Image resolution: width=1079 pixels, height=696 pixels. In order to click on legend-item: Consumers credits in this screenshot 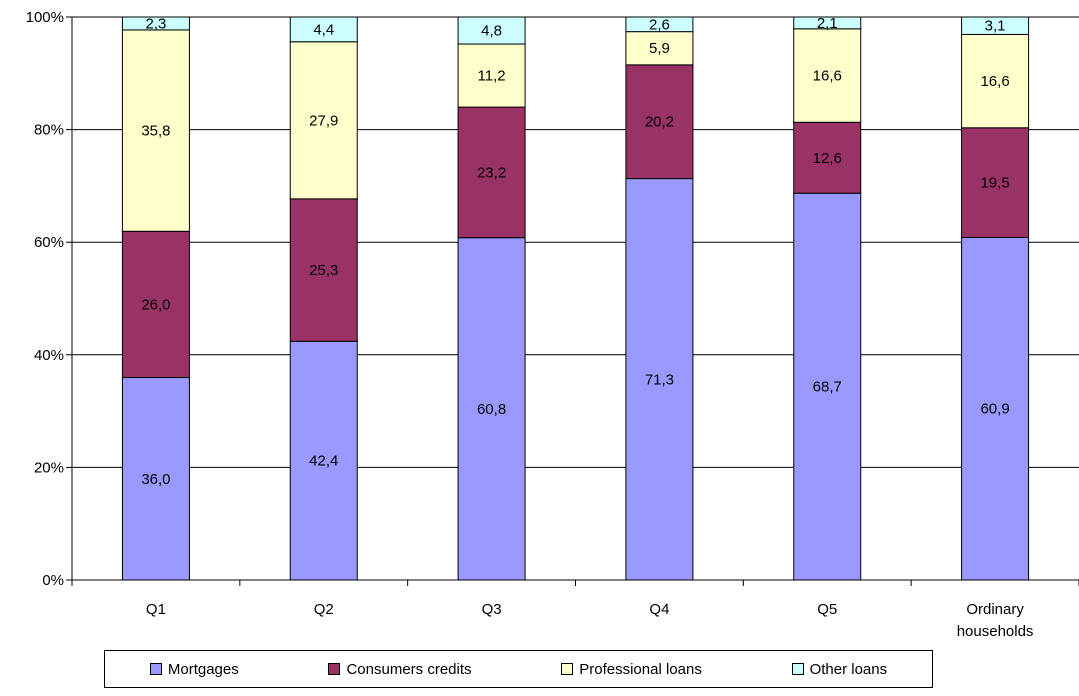, I will do `click(400, 669)`.